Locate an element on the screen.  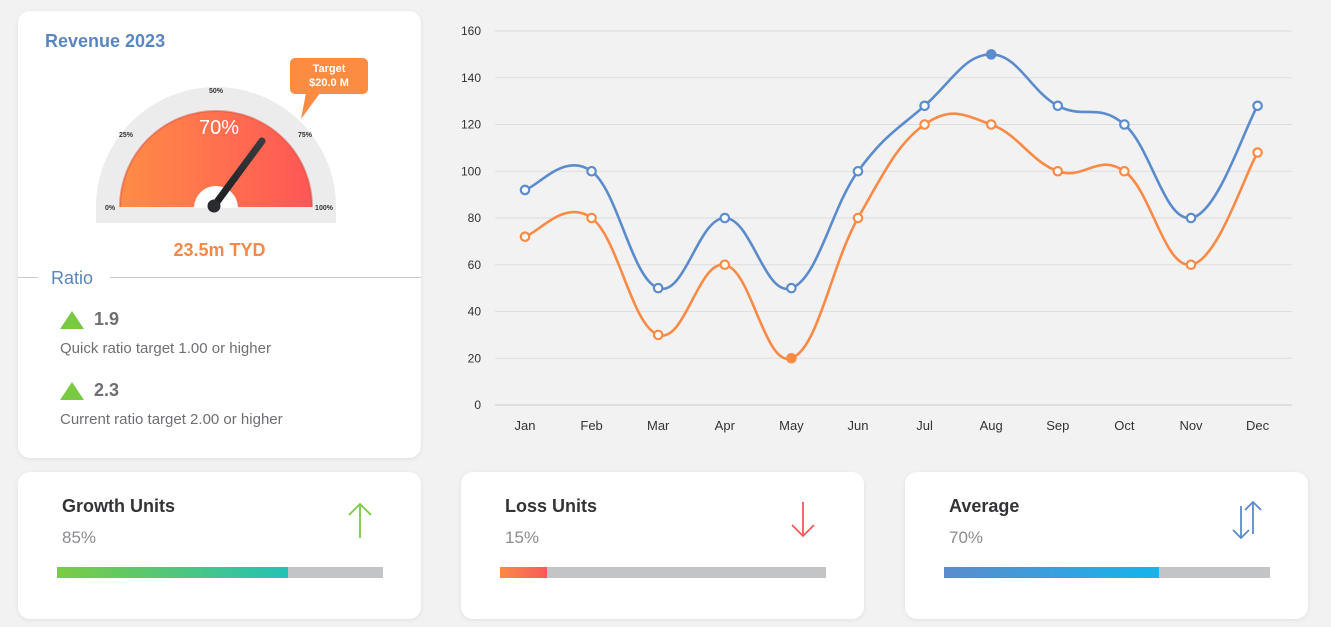
stat-title: Loss Units is located at coordinates (551, 506).